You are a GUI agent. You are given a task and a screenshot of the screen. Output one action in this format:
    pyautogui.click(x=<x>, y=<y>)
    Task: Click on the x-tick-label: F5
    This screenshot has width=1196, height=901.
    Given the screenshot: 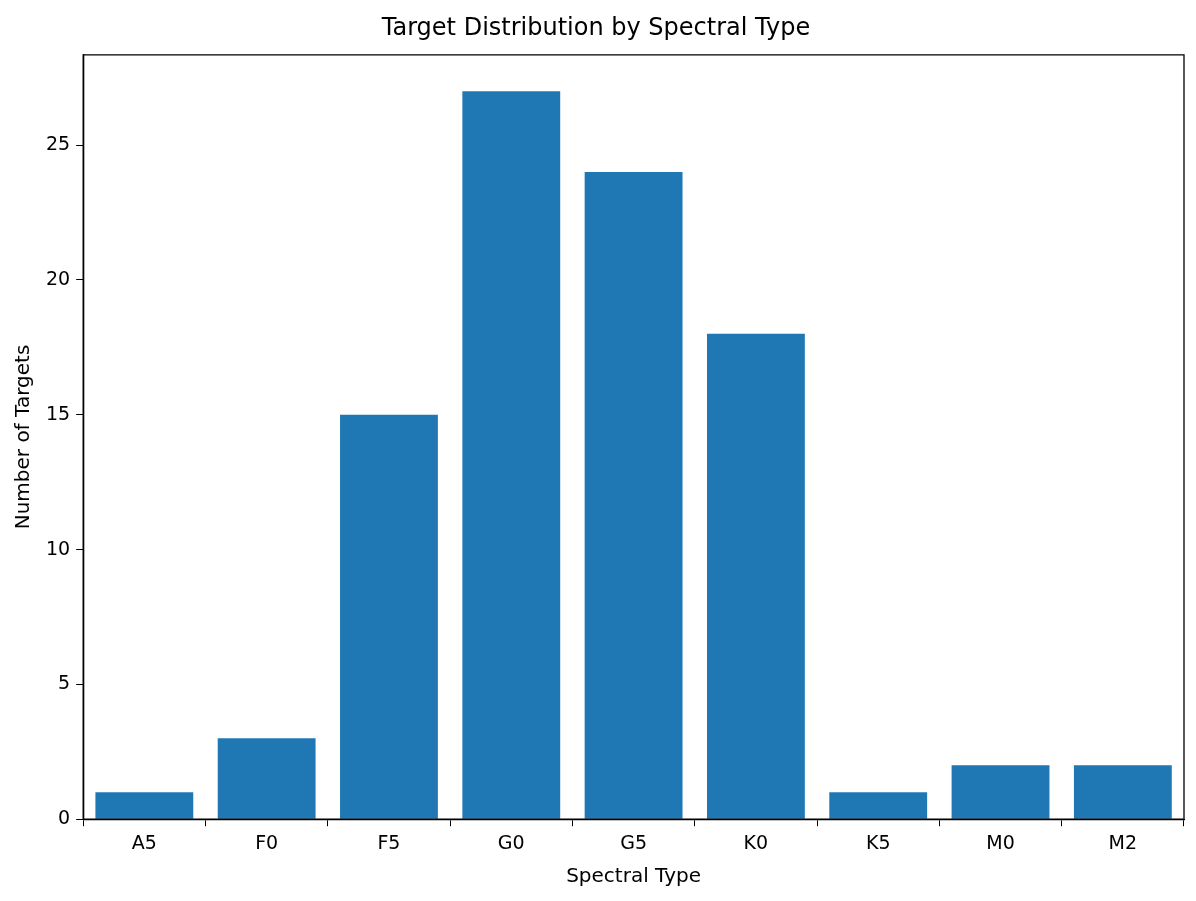 What is the action you would take?
    pyautogui.click(x=389, y=841)
    